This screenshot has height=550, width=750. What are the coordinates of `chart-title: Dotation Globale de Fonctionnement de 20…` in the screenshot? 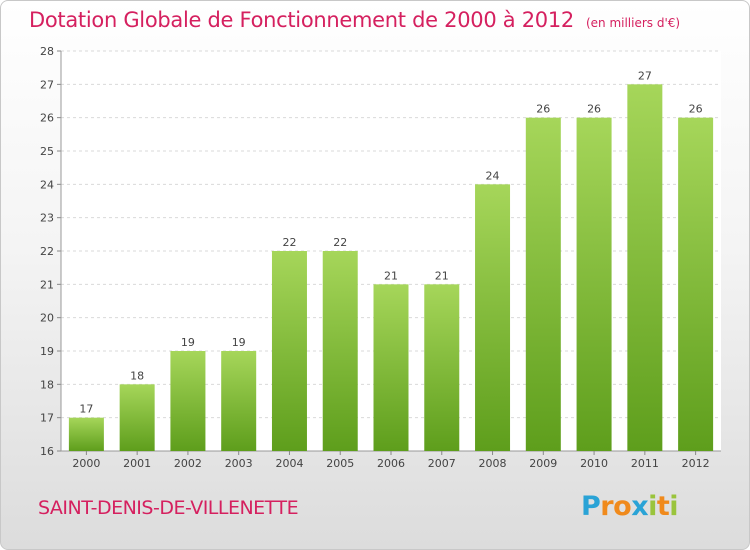 It's located at (354, 20).